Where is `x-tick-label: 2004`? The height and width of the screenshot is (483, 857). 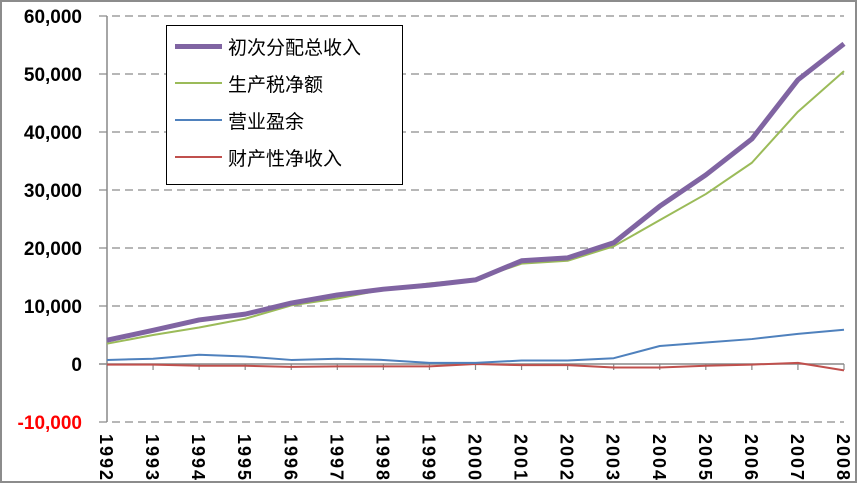
x-tick-label: 2004 is located at coordinates (659, 458).